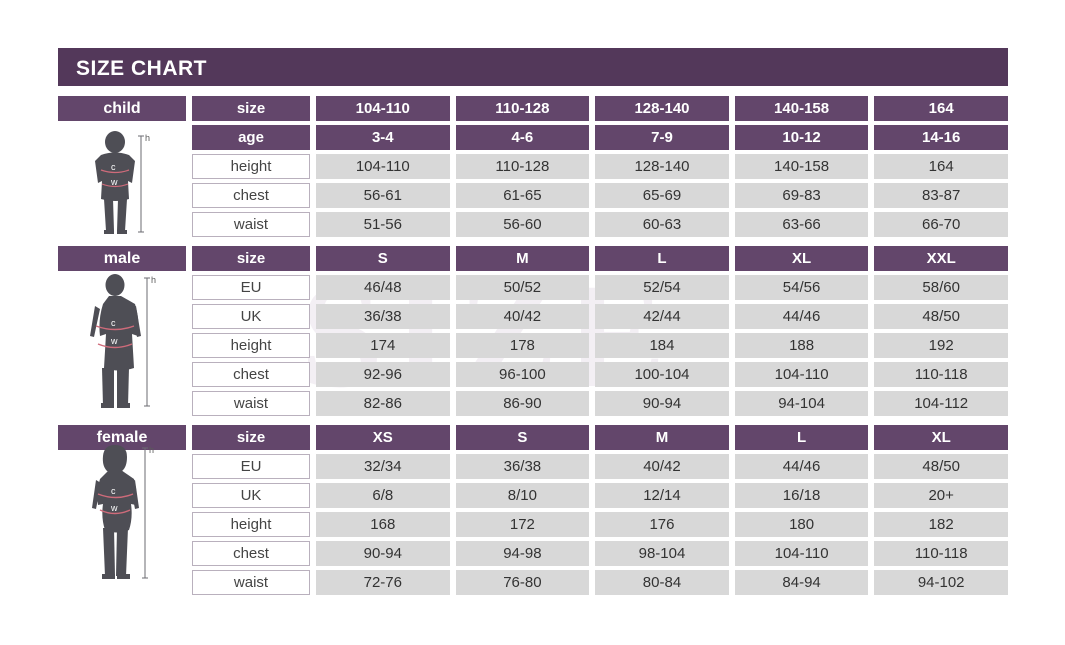 This screenshot has height=645, width=1065. I want to click on table-cell: 188, so click(801, 345).